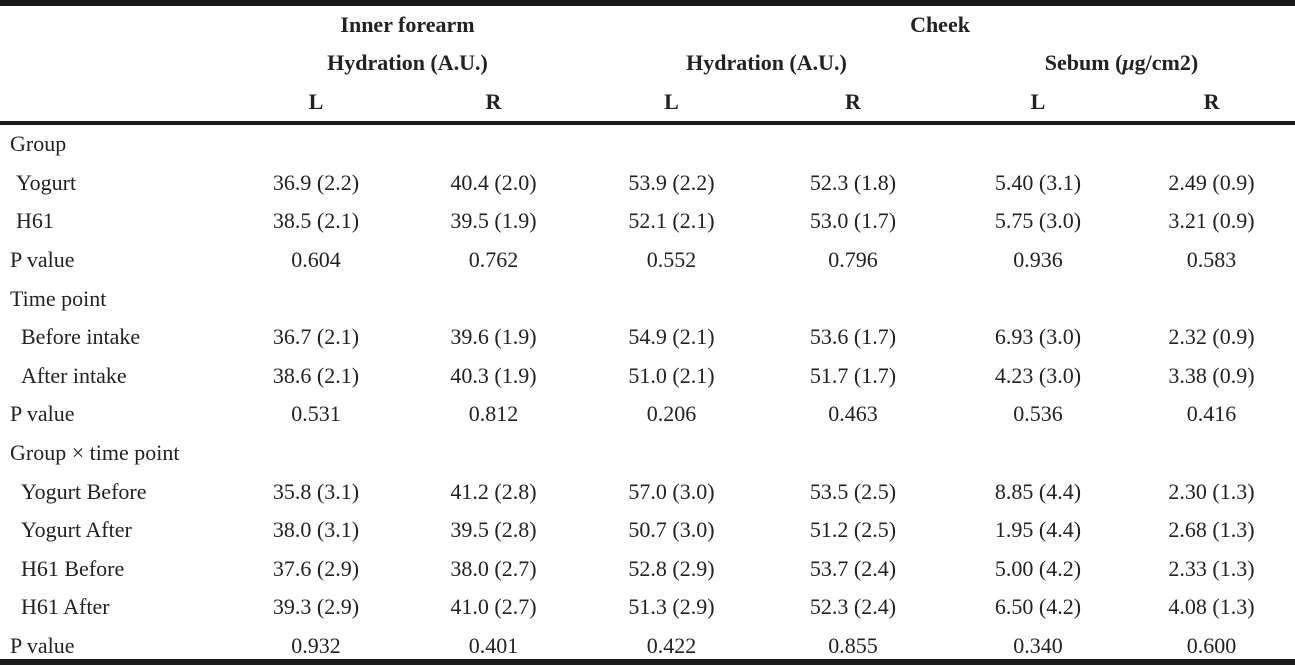 This screenshot has height=666, width=1295. Describe the element at coordinates (1211, 375) in the screenshot. I see `table-cell: 3.38 (0.9)` at that location.